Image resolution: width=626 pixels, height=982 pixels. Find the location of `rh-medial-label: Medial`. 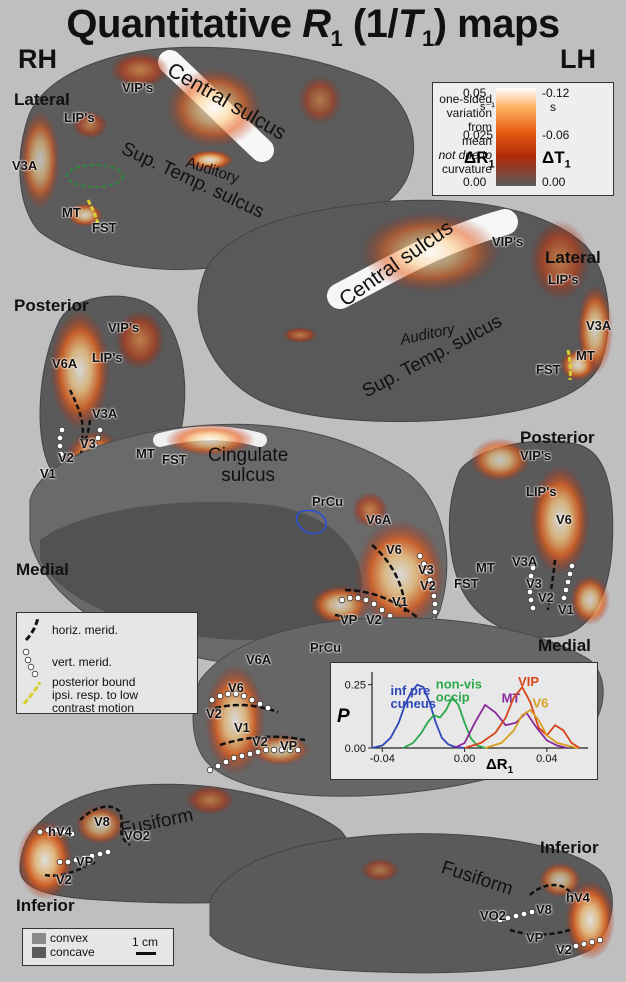

rh-medial-label: Medial is located at coordinates (42, 569).